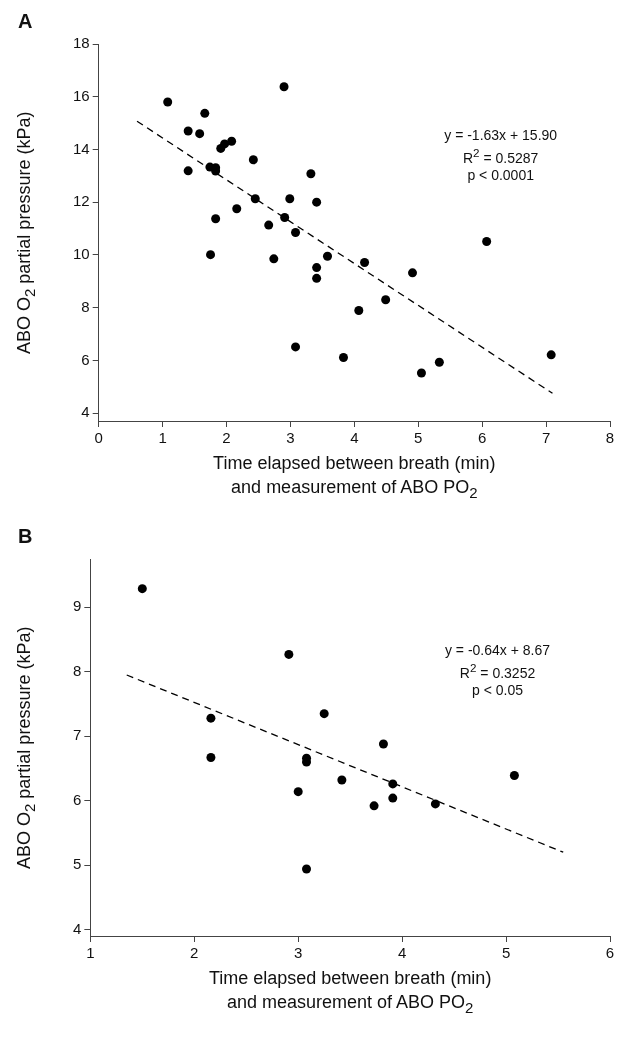  I want to click on y-tick-label: 9, so click(77, 606).